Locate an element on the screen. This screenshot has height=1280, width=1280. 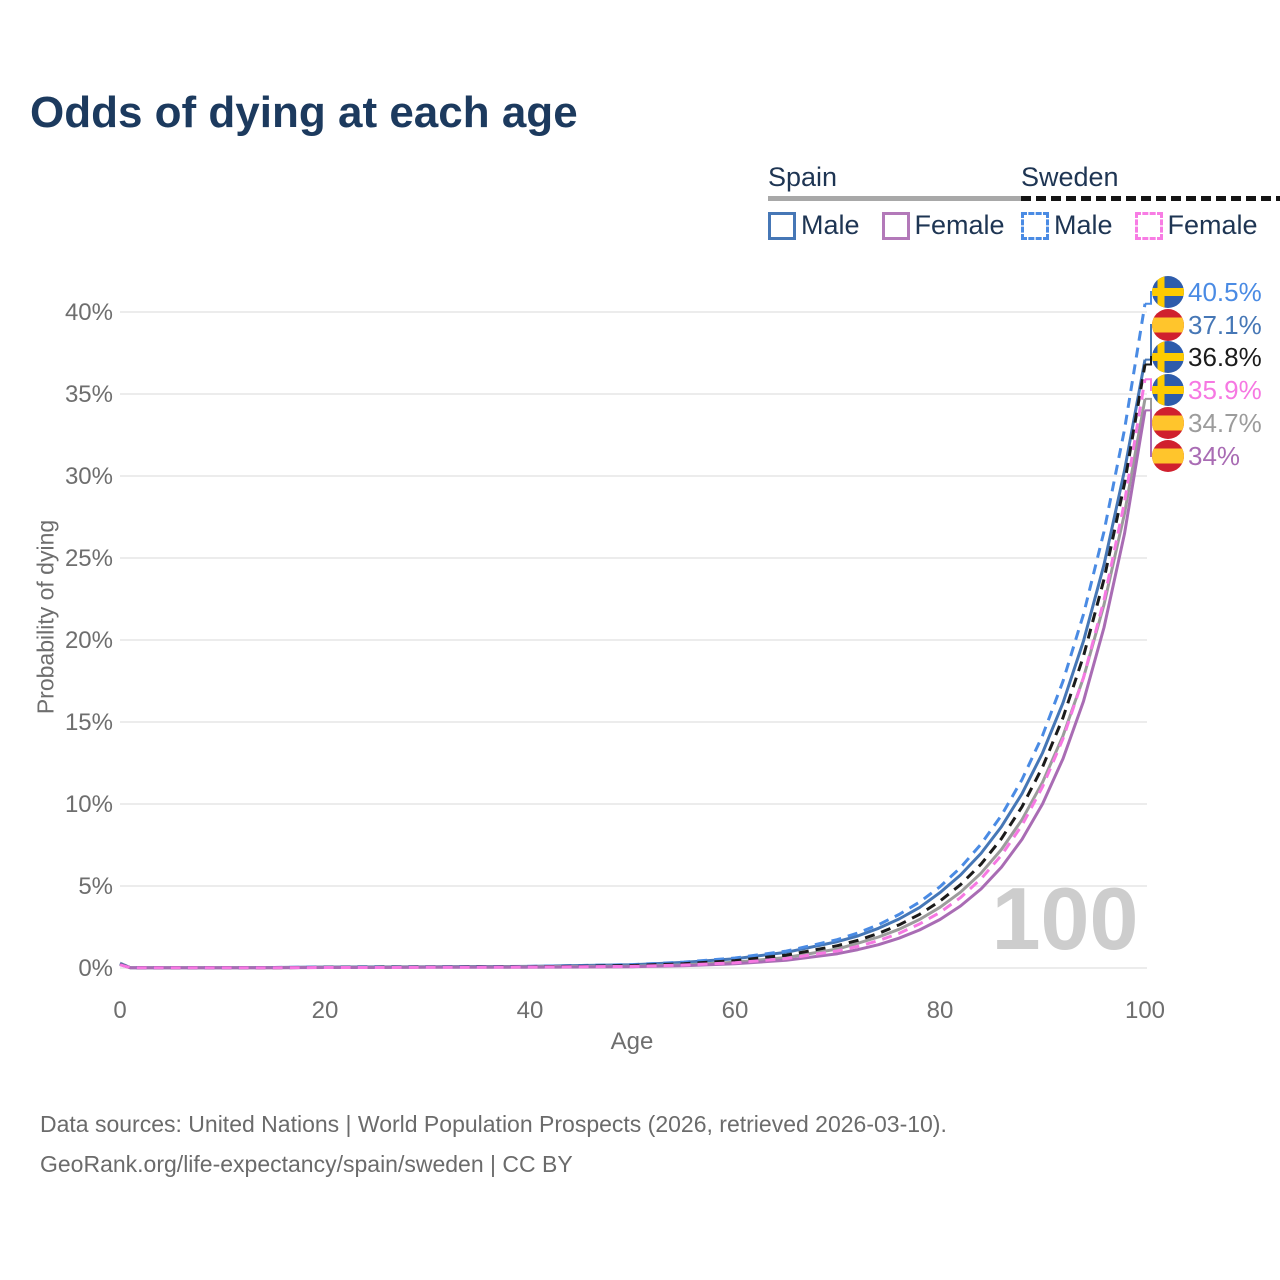
end-value-label-spain-female: 34% is located at coordinates (1214, 456).